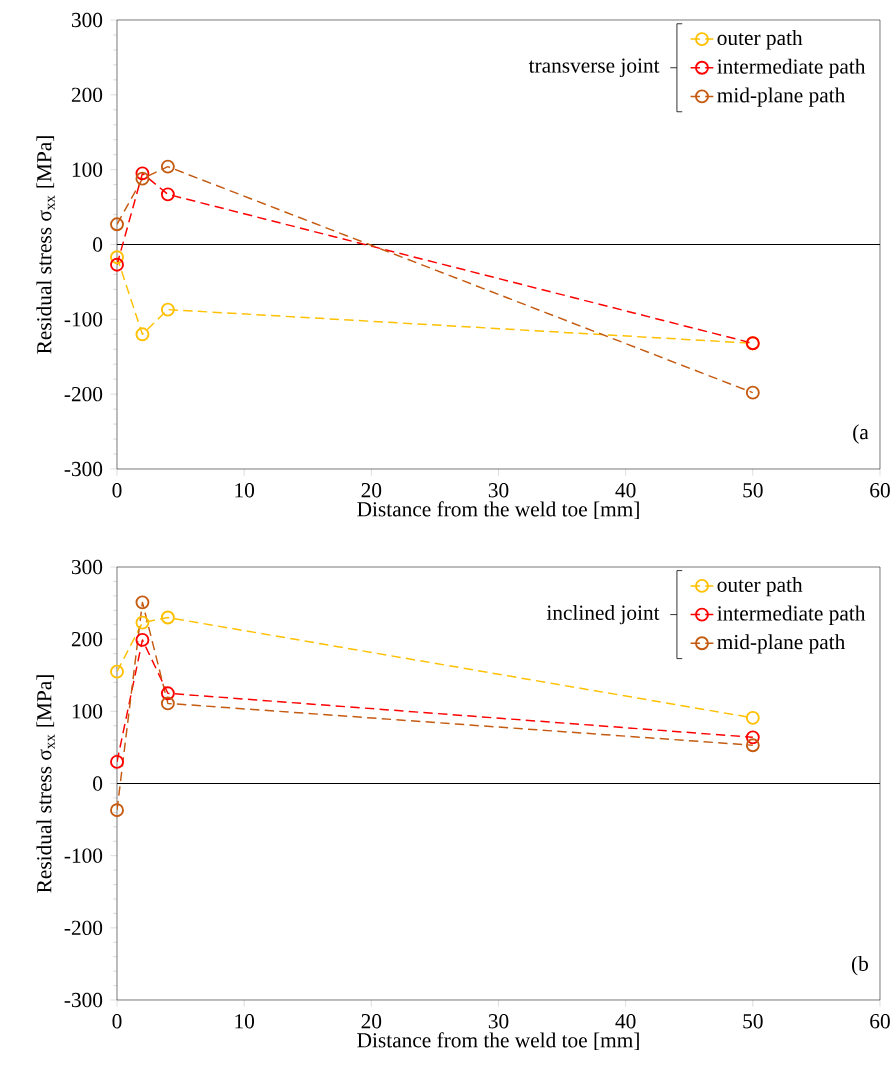 This screenshot has width=894, height=1068. Describe the element at coordinates (861, 434) in the screenshot. I see `annotation: (a` at that location.